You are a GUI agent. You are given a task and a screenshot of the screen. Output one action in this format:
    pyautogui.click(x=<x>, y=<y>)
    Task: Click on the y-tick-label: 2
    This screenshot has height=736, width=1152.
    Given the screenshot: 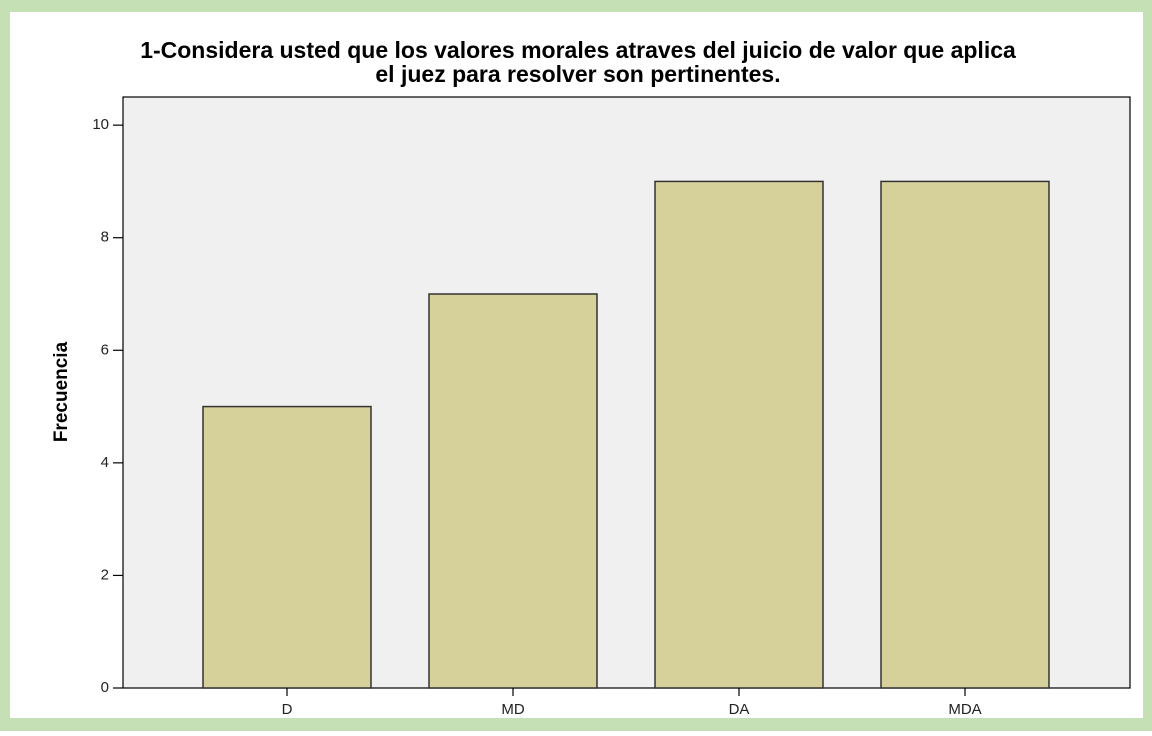 What is the action you would take?
    pyautogui.click(x=105, y=574)
    